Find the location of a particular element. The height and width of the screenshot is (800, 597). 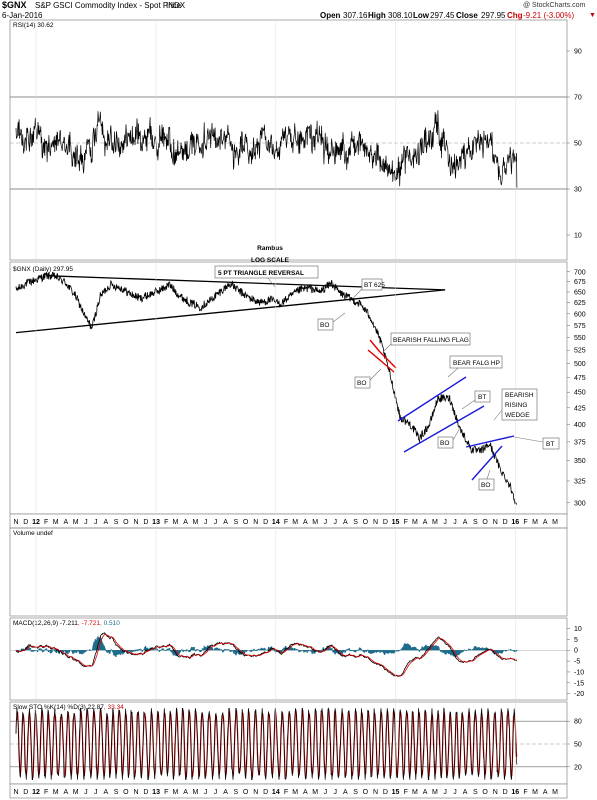

open-label: Open is located at coordinates (330, 15).